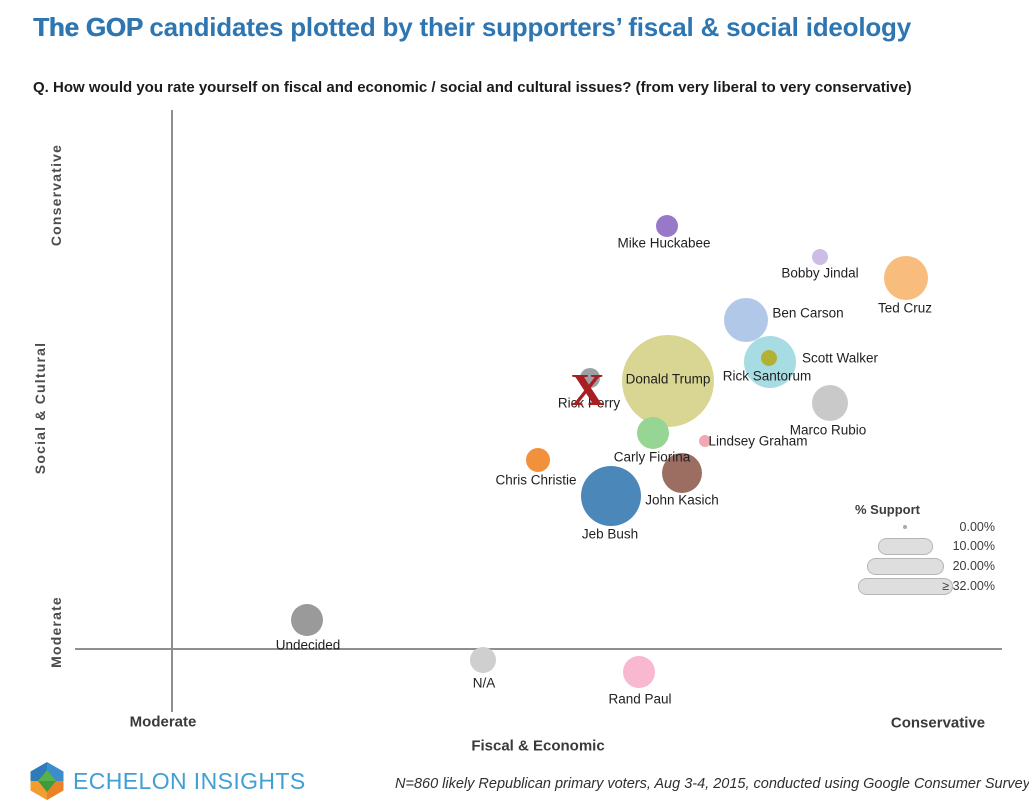 This screenshot has height=800, width=1029. I want to click on bubble-bobby-jindal, so click(820, 257).